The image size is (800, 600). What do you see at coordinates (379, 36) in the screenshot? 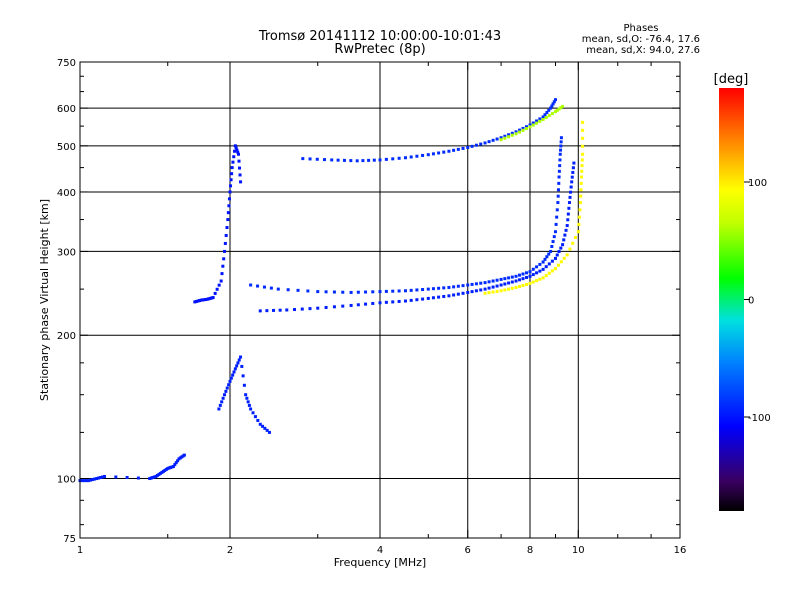
I see `chart-title: Tromsø 20141112 10:00:00-10:01:43` at bounding box center [379, 36].